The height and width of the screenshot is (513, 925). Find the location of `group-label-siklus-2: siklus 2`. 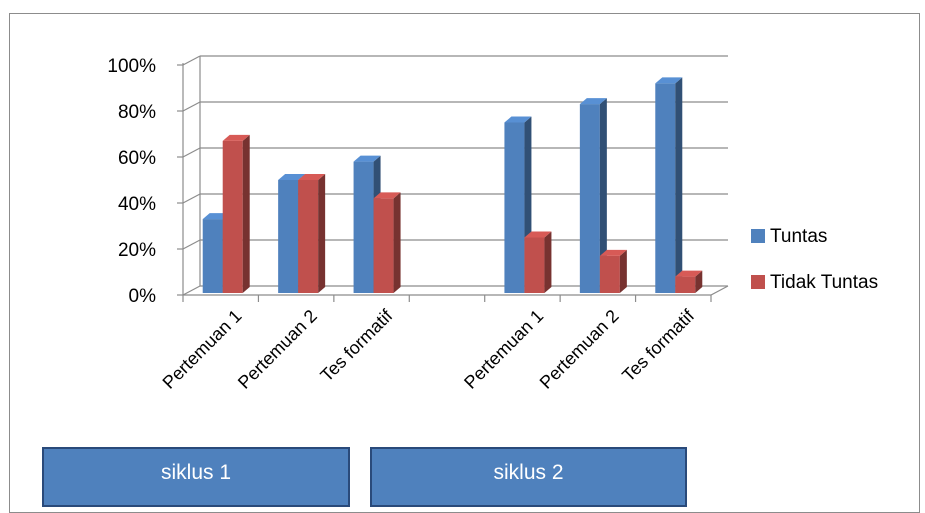

group-label-siklus-2: siklus 2 is located at coordinates (528, 472).